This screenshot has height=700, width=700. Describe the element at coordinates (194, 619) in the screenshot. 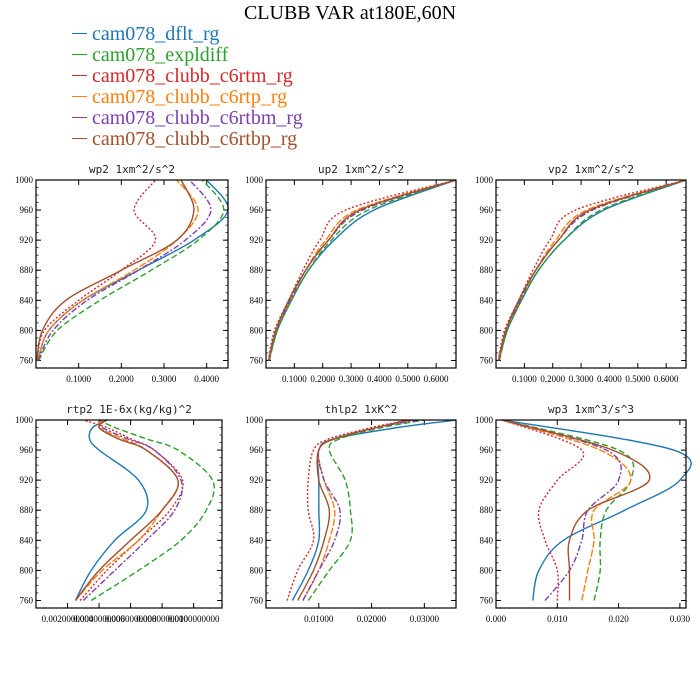

I see `x-tick-label: 0.0100000000` at that location.